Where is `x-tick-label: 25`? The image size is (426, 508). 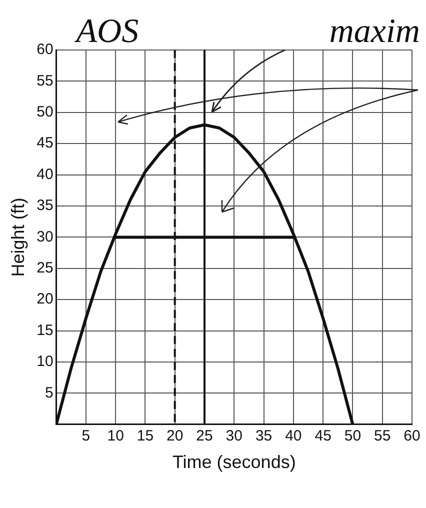
x-tick-label: 25 is located at coordinates (204, 436).